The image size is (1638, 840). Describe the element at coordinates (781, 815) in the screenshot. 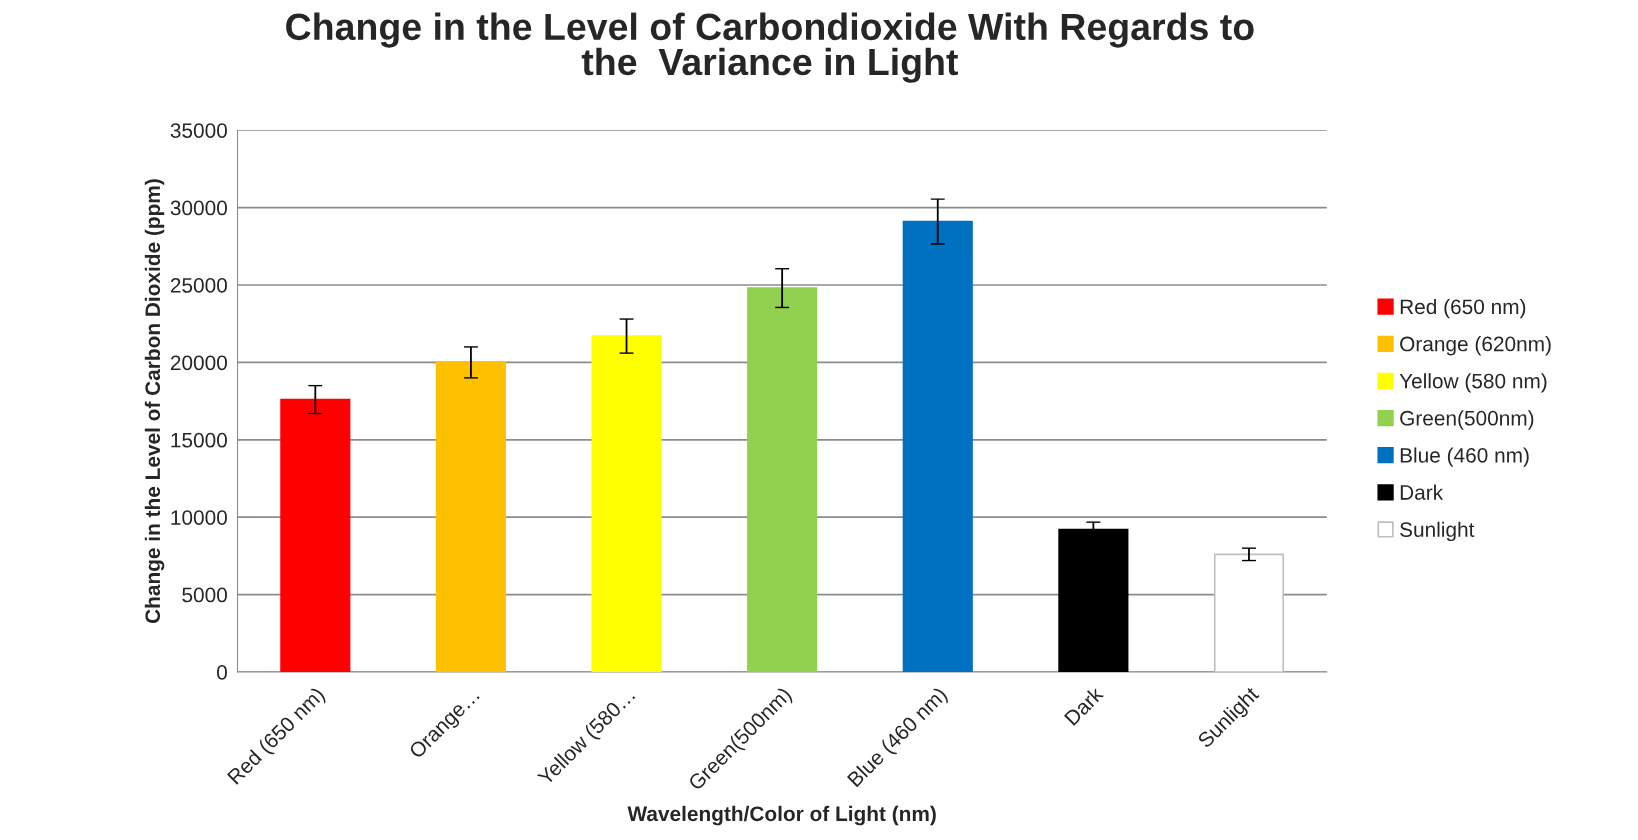

I see `x-axis-title: Wavelength/Color of Light (nm)` at that location.